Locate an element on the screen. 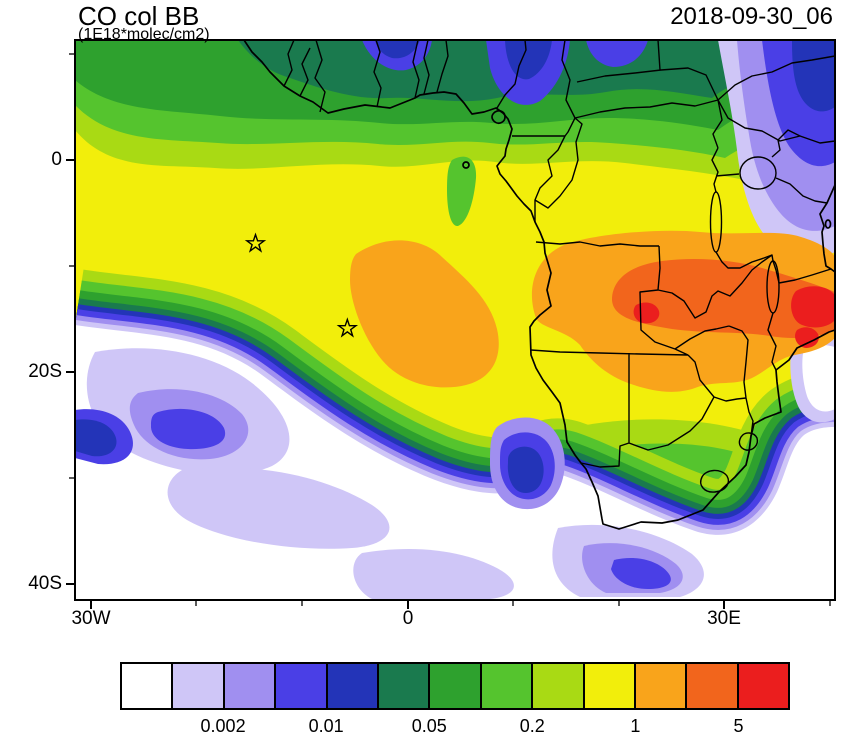 The width and height of the screenshot is (850, 747). colorbar-label: 0.002 is located at coordinates (223, 726).